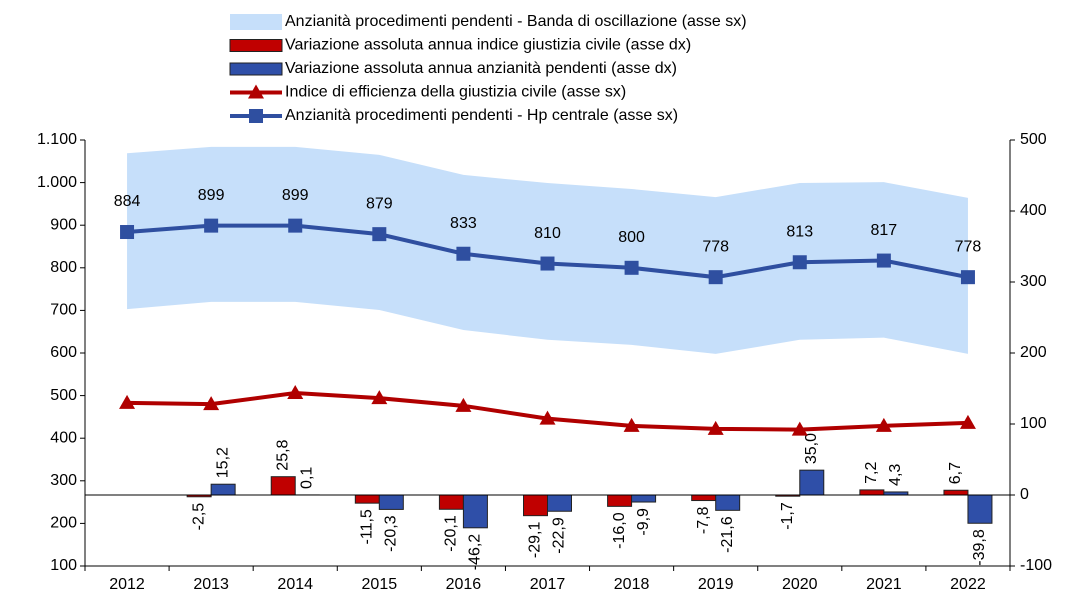 The width and height of the screenshot is (1074, 601). What do you see at coordinates (127, 201) in the screenshot?
I see `point-value-label: 884` at bounding box center [127, 201].